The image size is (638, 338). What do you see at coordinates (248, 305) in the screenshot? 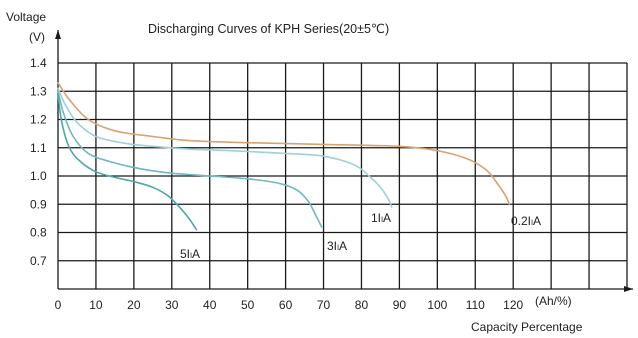
I see `x-tick-label: 50` at bounding box center [248, 305].